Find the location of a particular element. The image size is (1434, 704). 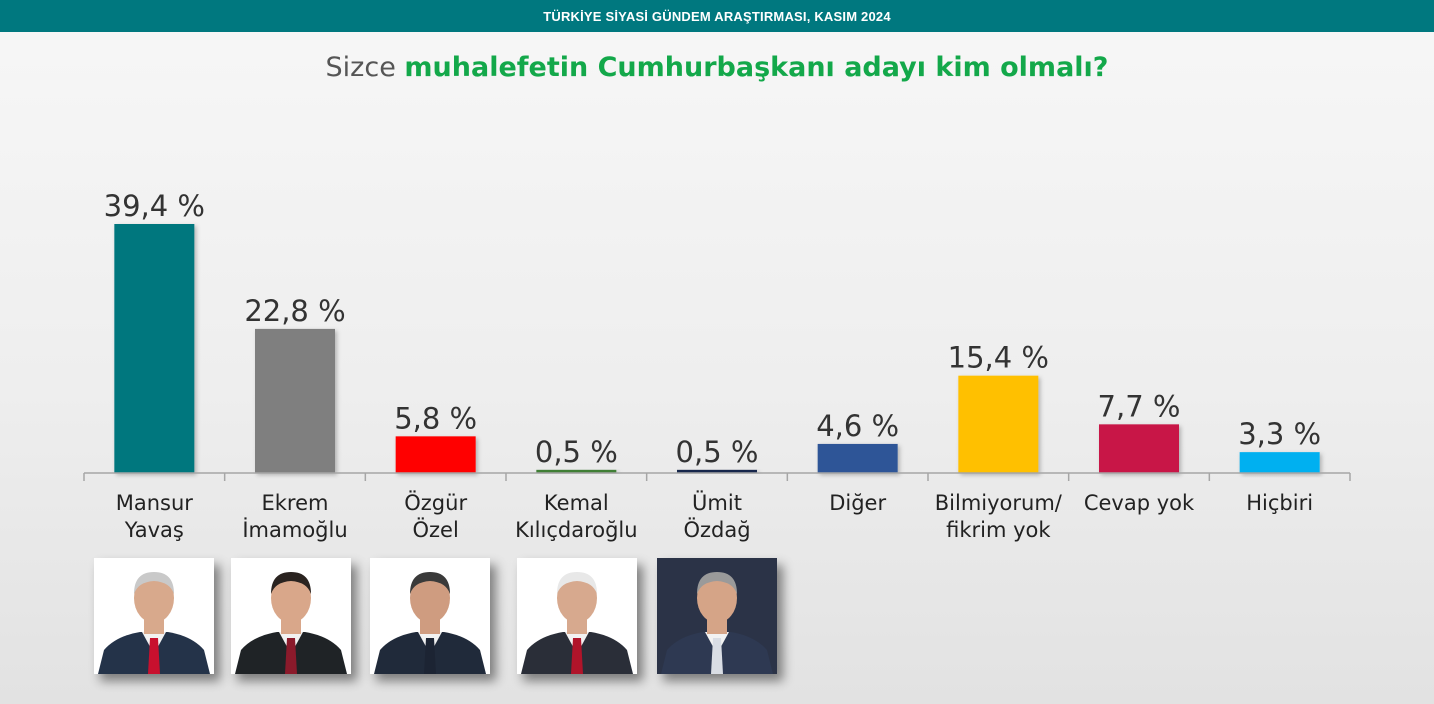

category-label: Kemal Kılıçdaroğlu is located at coordinates (576, 516).